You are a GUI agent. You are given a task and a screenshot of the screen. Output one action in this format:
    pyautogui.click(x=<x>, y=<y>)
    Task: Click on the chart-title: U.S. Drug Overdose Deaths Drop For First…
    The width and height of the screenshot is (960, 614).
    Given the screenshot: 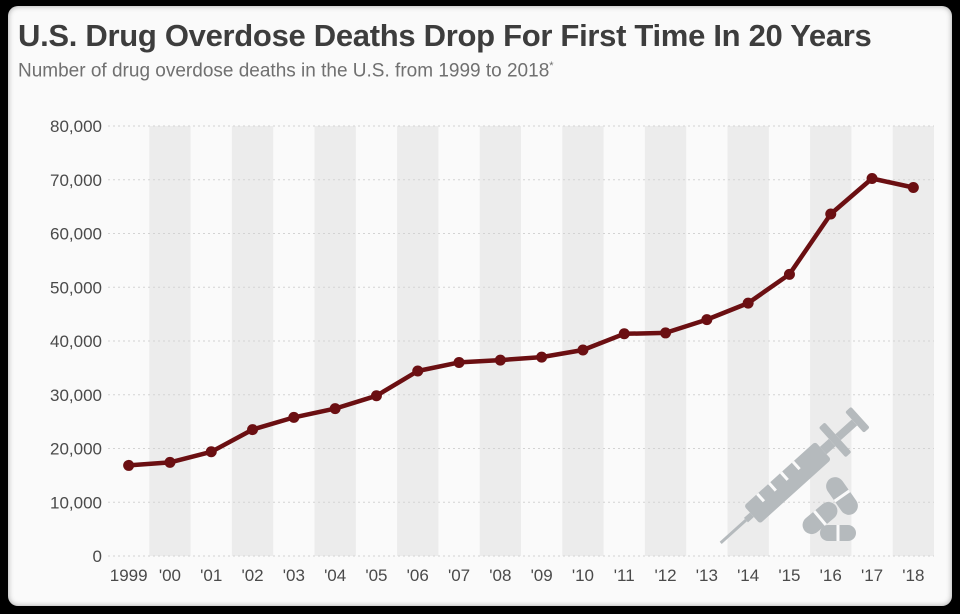 What is the action you would take?
    pyautogui.click(x=445, y=35)
    